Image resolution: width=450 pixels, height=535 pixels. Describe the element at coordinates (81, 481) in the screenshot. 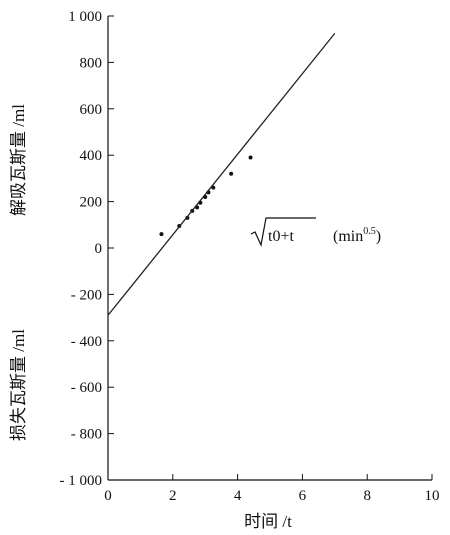

I see `y-tick-label: - 1 000` at that location.